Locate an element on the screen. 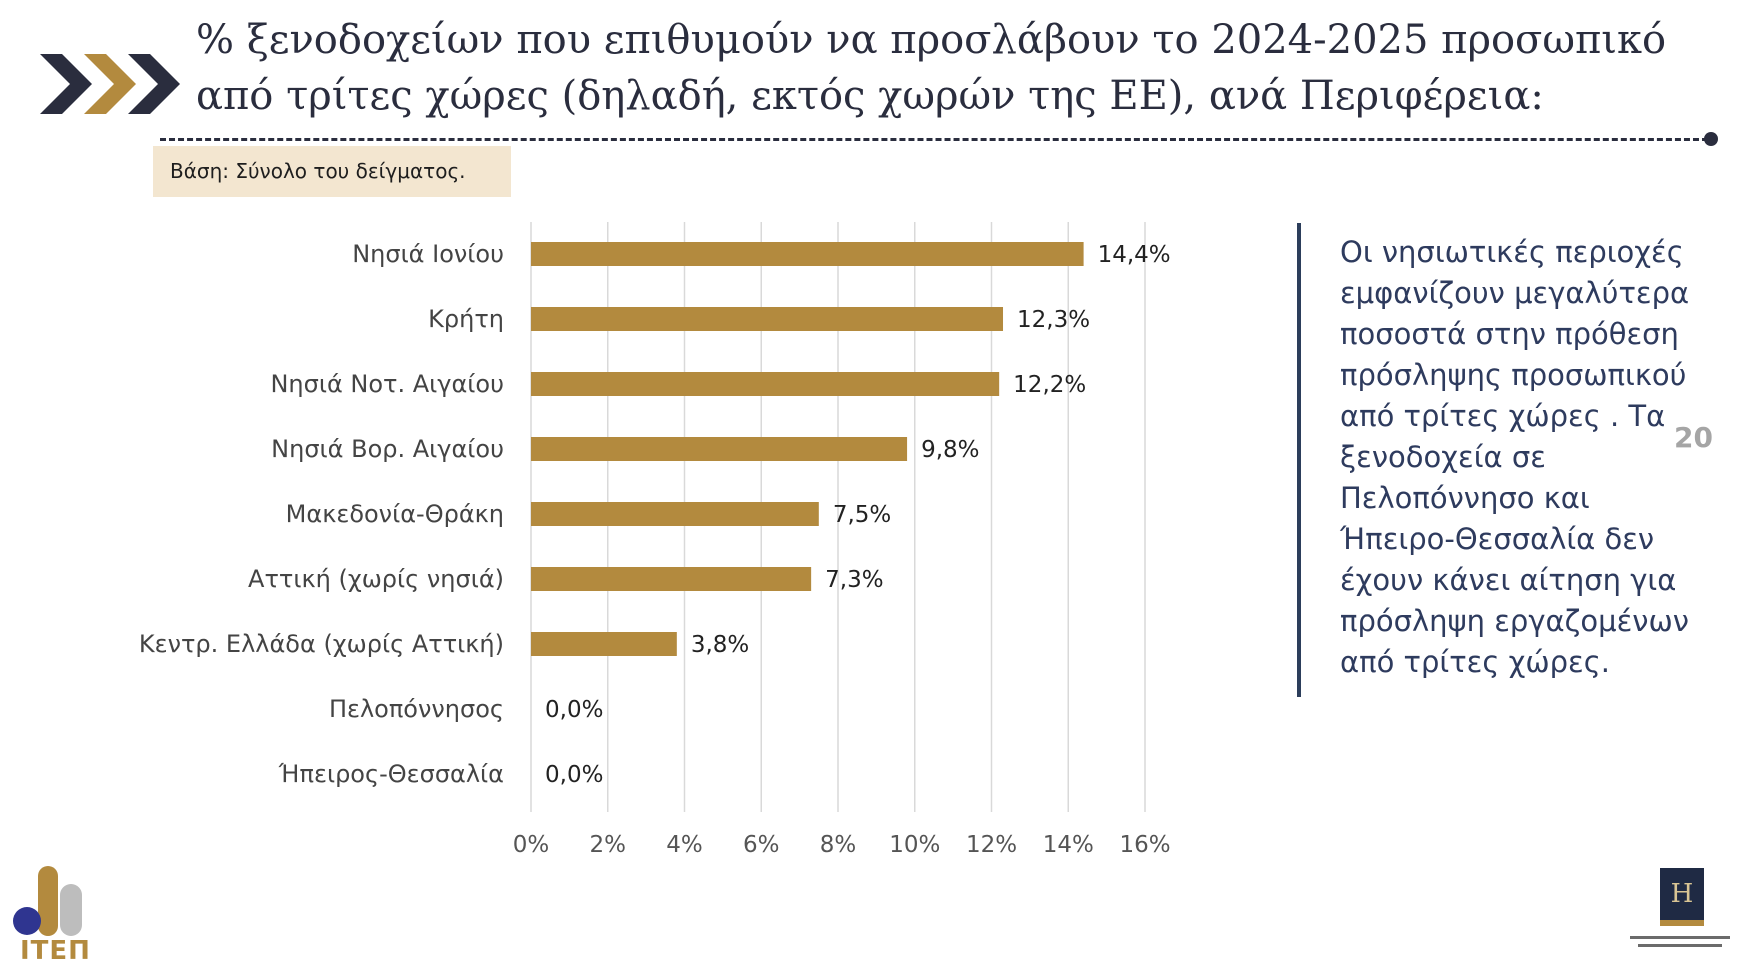 This screenshot has height=976, width=1754. category-label: Νησιά Νοτ. Αιγαίου is located at coordinates (387, 384).